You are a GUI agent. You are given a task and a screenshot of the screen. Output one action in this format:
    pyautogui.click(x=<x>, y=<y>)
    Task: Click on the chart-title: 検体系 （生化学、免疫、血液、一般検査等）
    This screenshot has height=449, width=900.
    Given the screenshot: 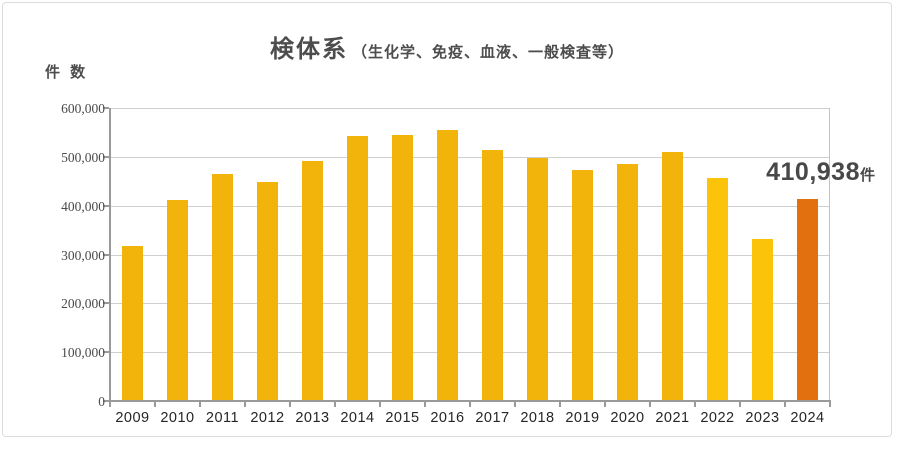 What is the action you would take?
    pyautogui.click(x=447, y=46)
    